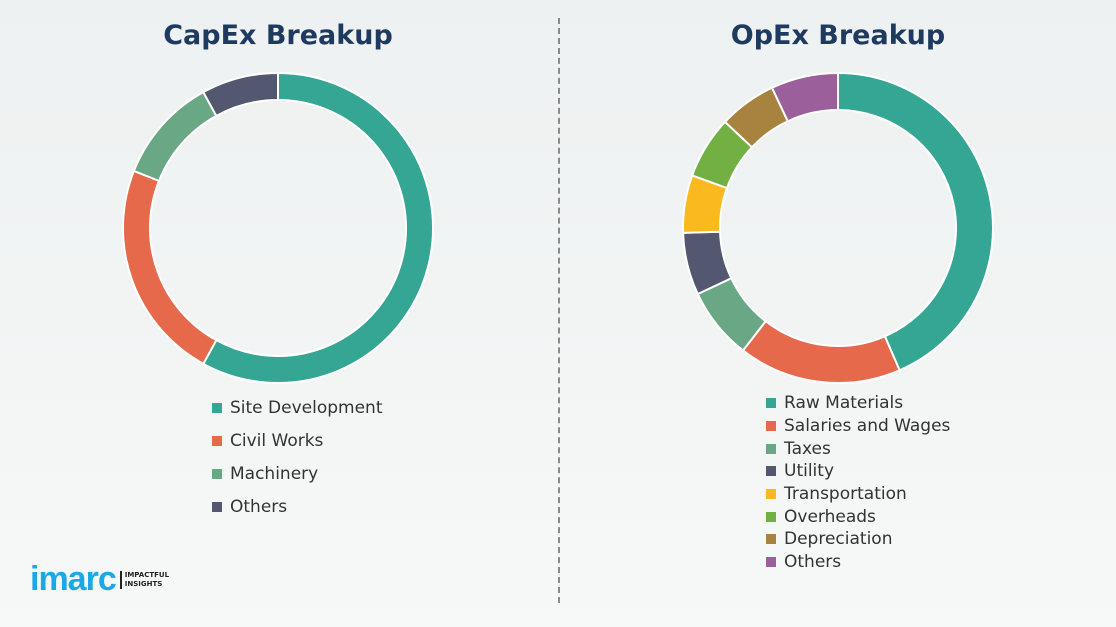 The height and width of the screenshot is (627, 1116). Describe the element at coordinates (175, 136) in the screenshot. I see `slice-machinery` at that location.